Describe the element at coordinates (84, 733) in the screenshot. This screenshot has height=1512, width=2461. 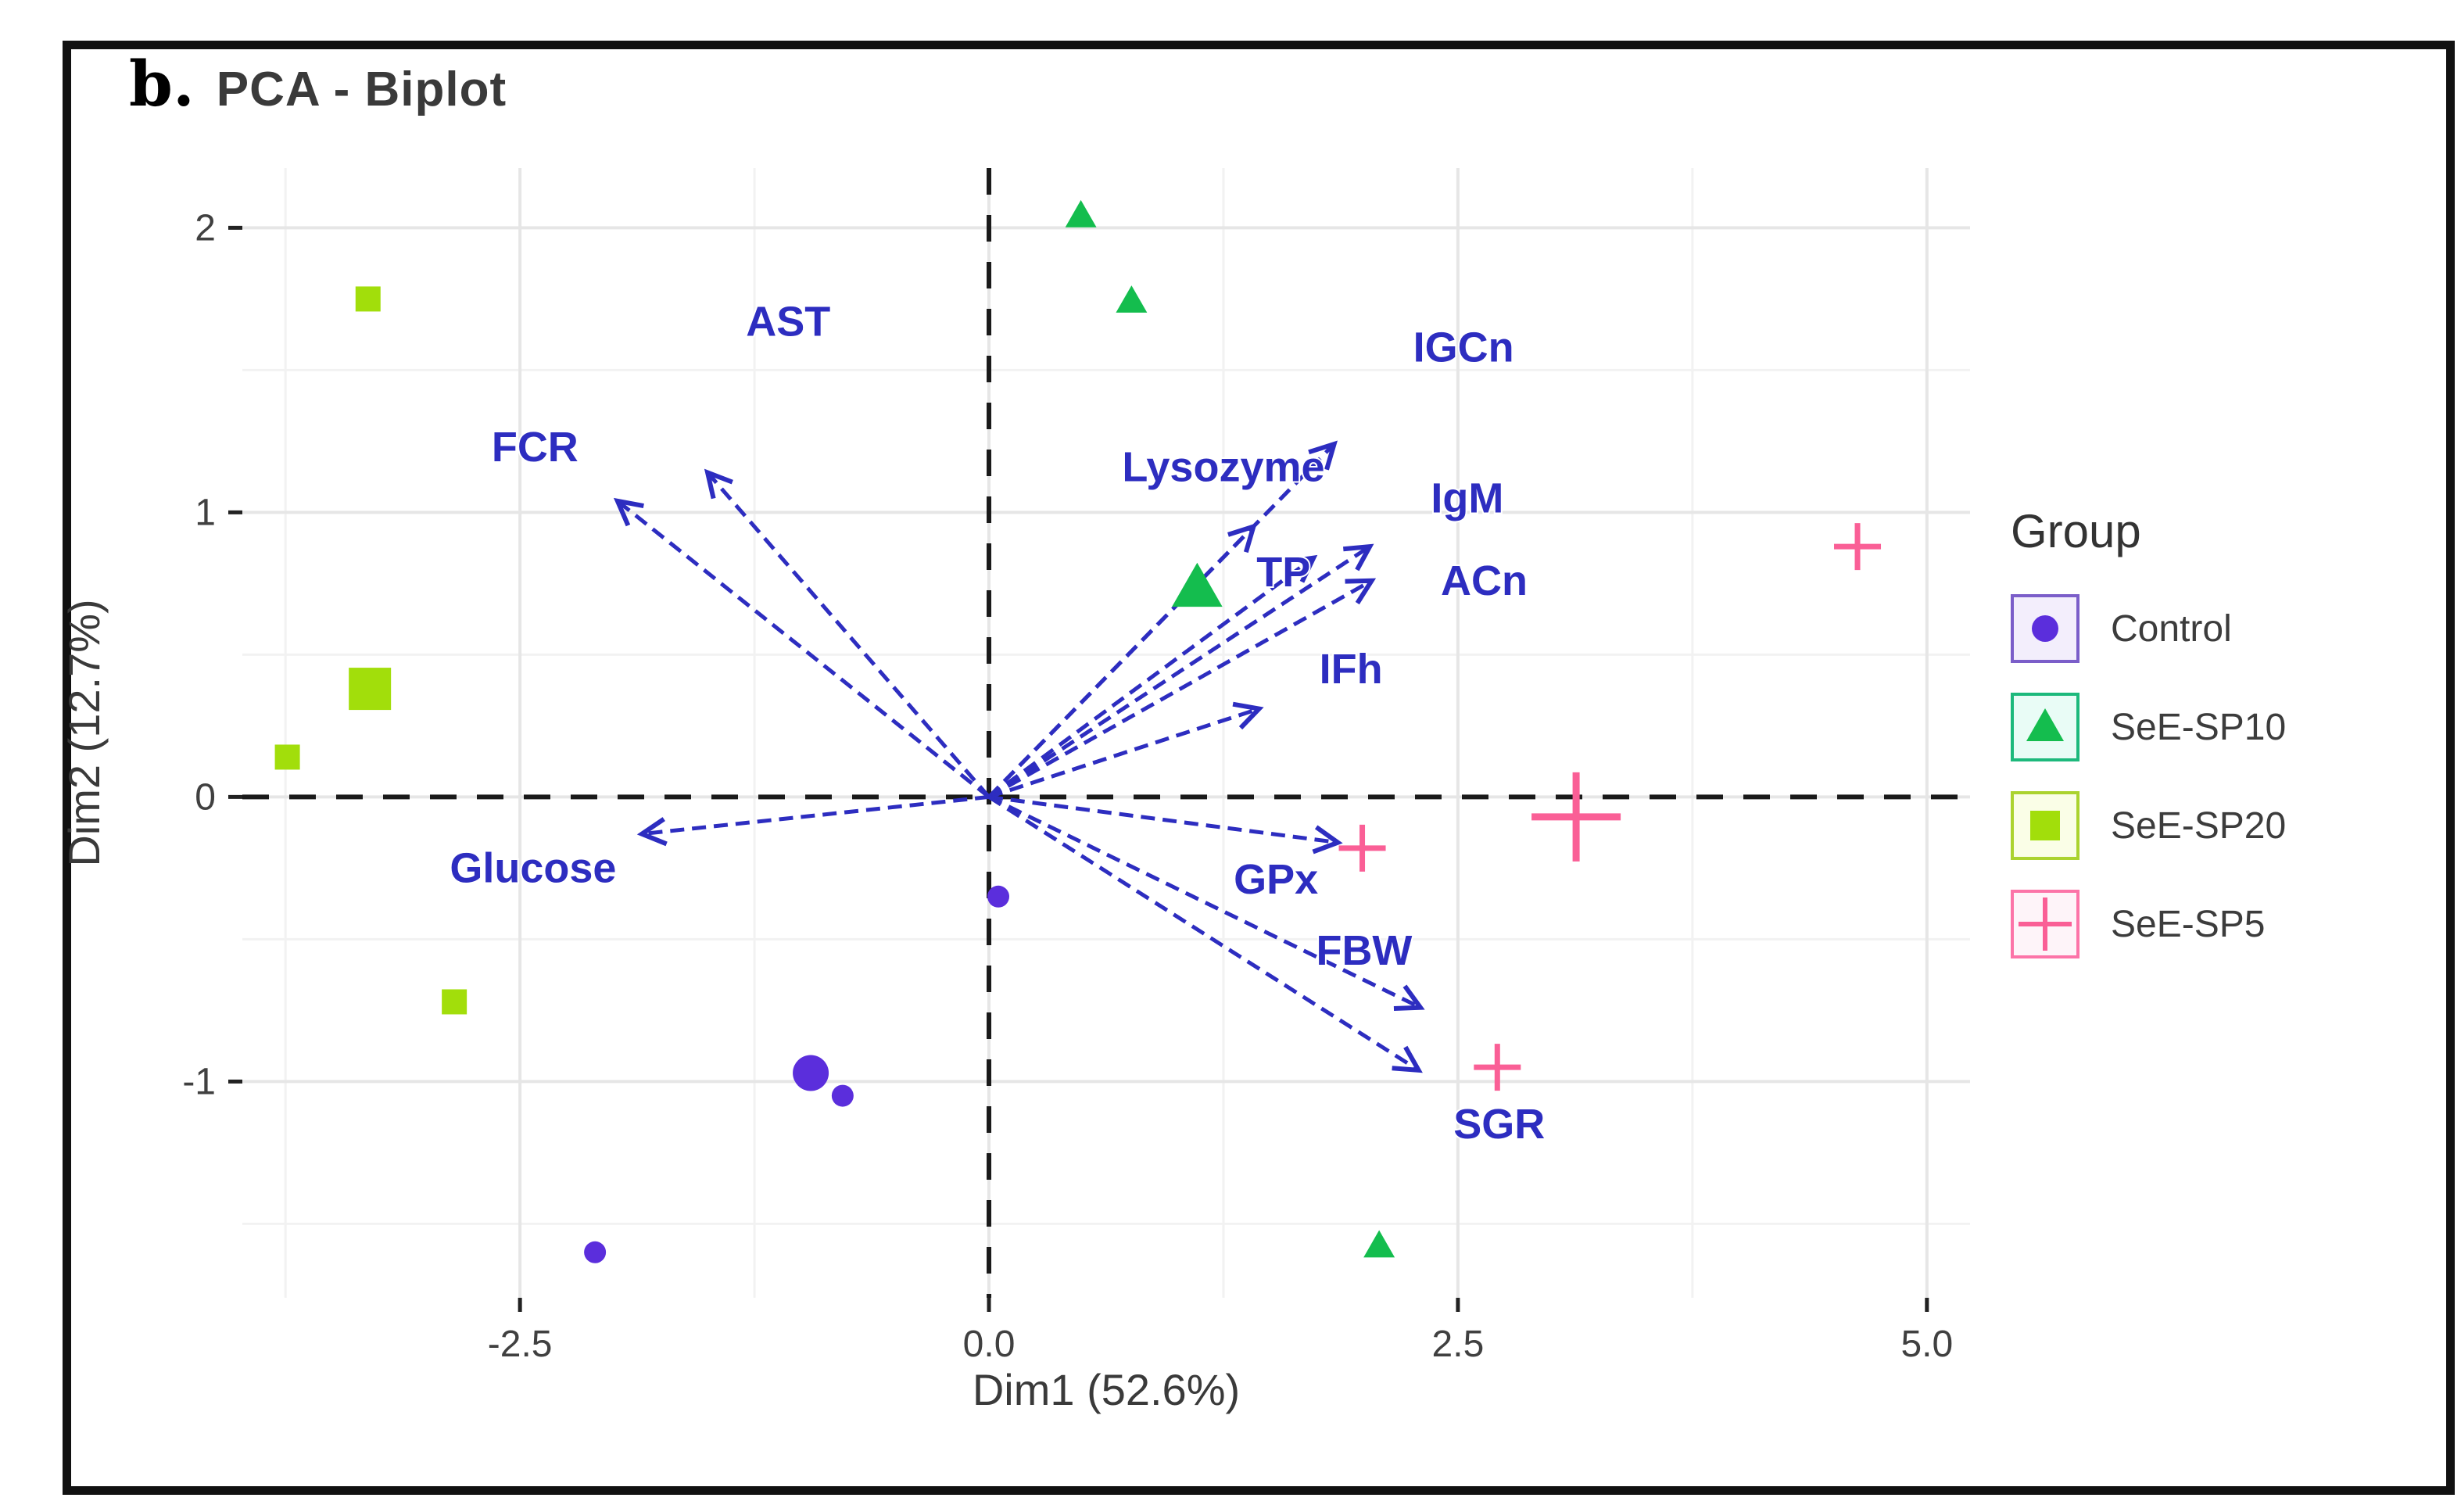
I see `y-axis-title: Dim2 (12.7%)` at that location.